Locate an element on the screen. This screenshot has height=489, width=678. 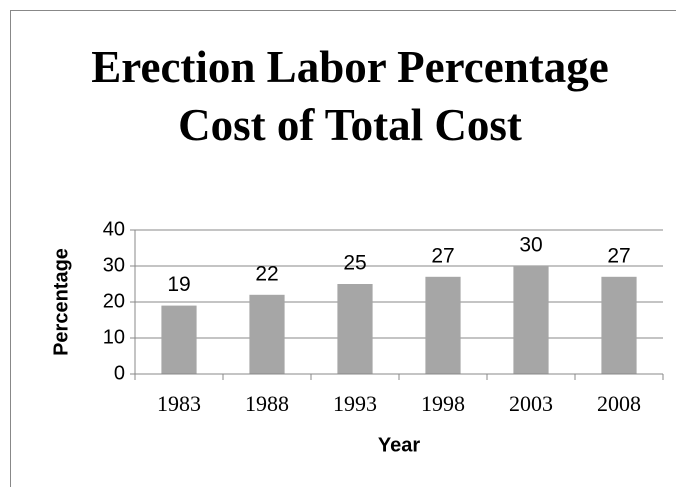
data-label: 22 is located at coordinates (266, 273).